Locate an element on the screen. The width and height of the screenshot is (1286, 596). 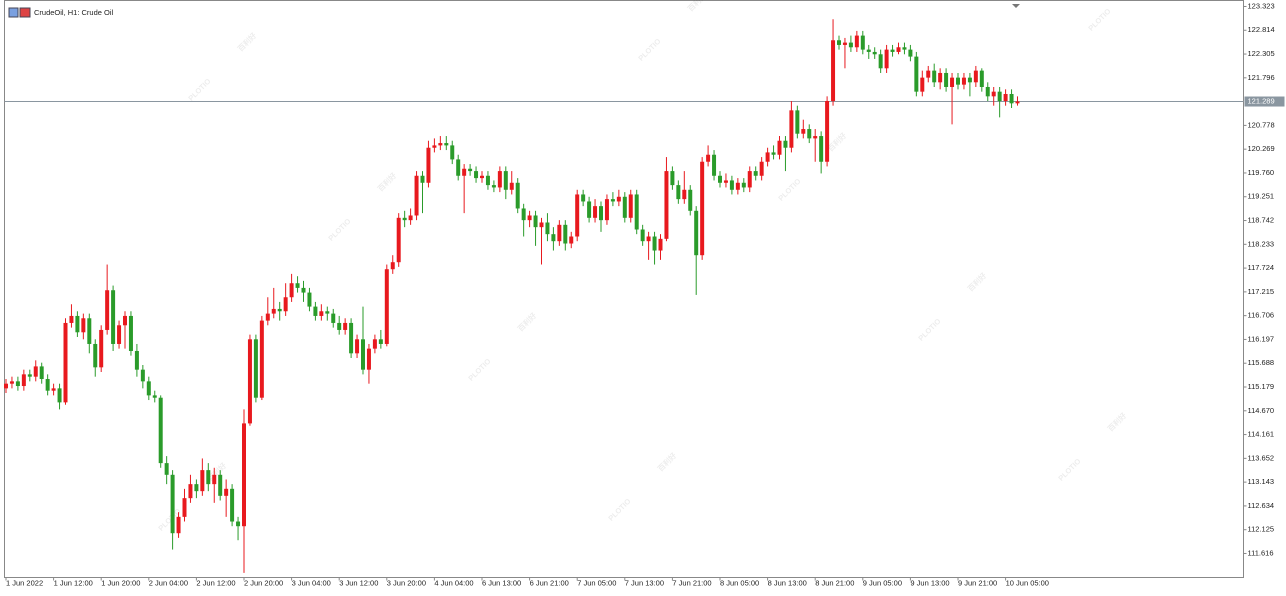
y-tick-label: 118.742 is located at coordinates (1261, 220).